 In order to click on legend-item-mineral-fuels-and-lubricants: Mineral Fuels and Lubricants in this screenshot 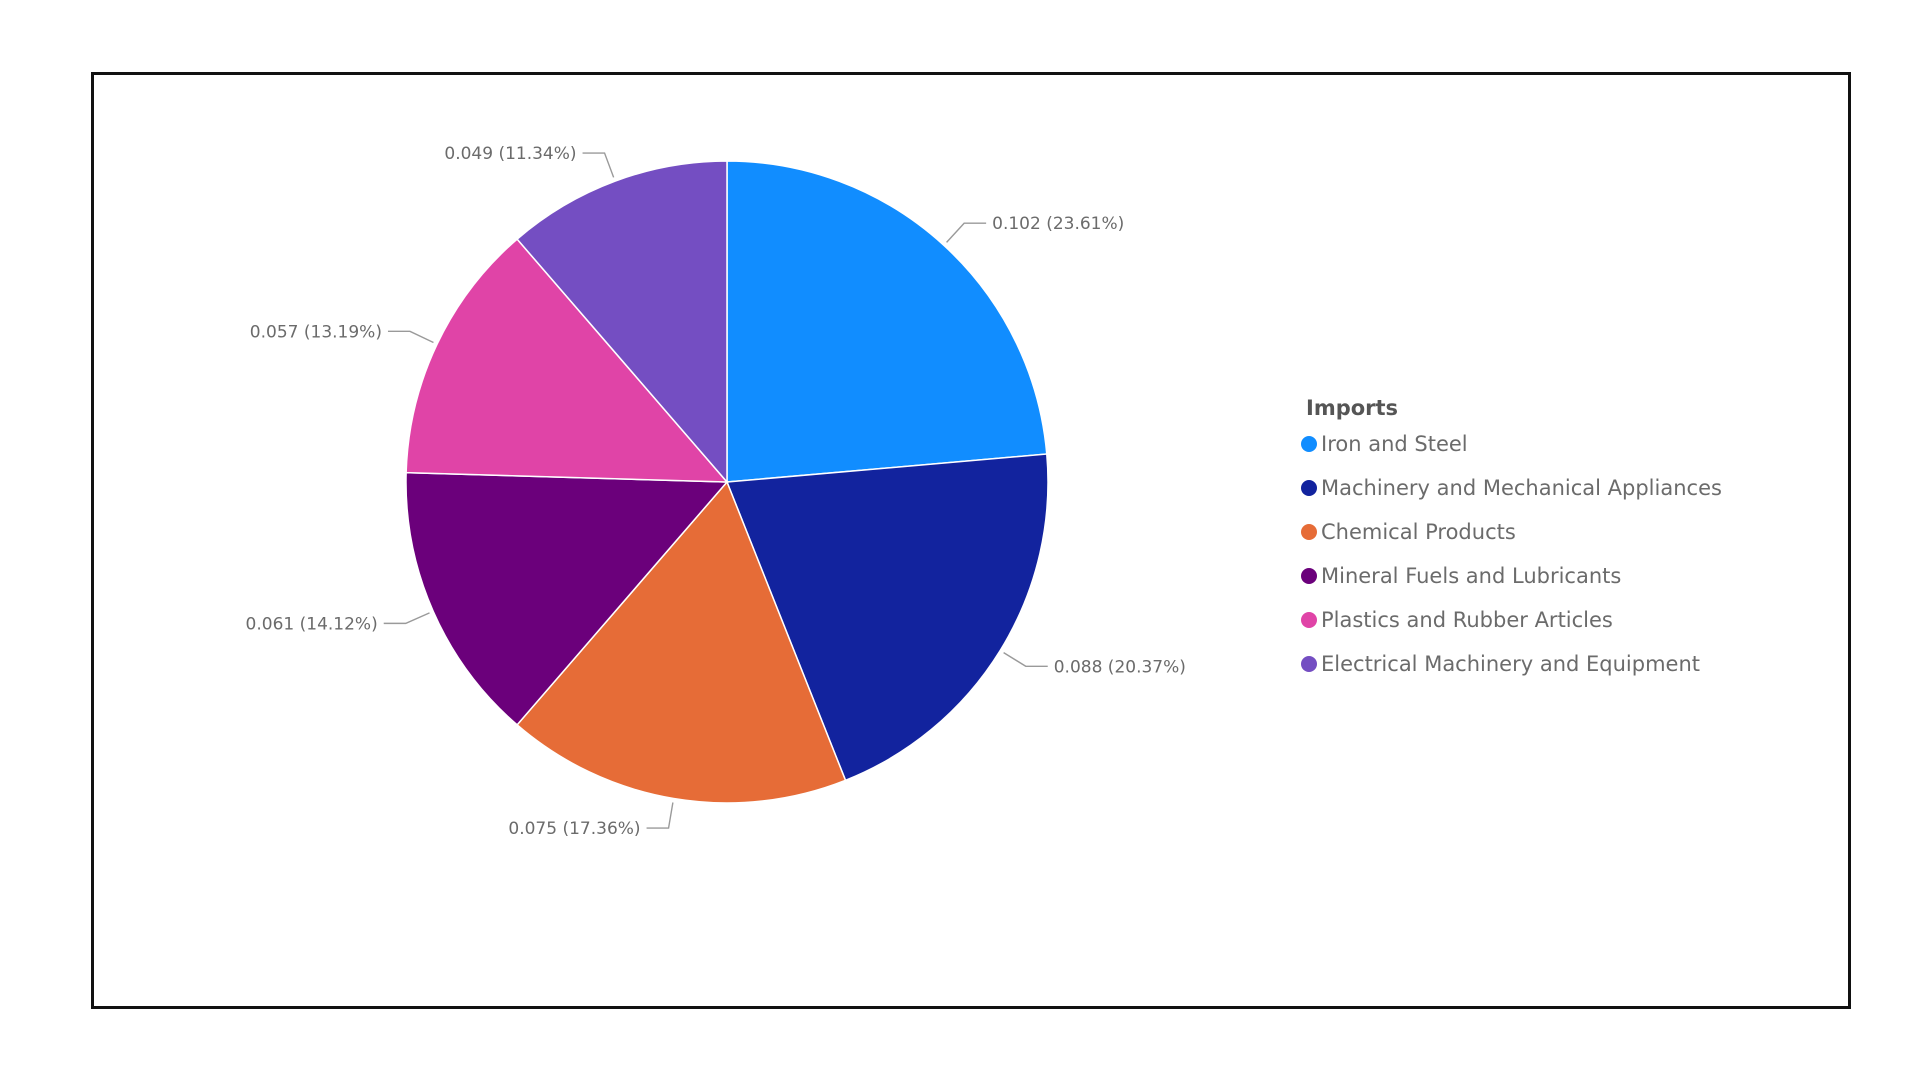, I will do `click(1461, 576)`.